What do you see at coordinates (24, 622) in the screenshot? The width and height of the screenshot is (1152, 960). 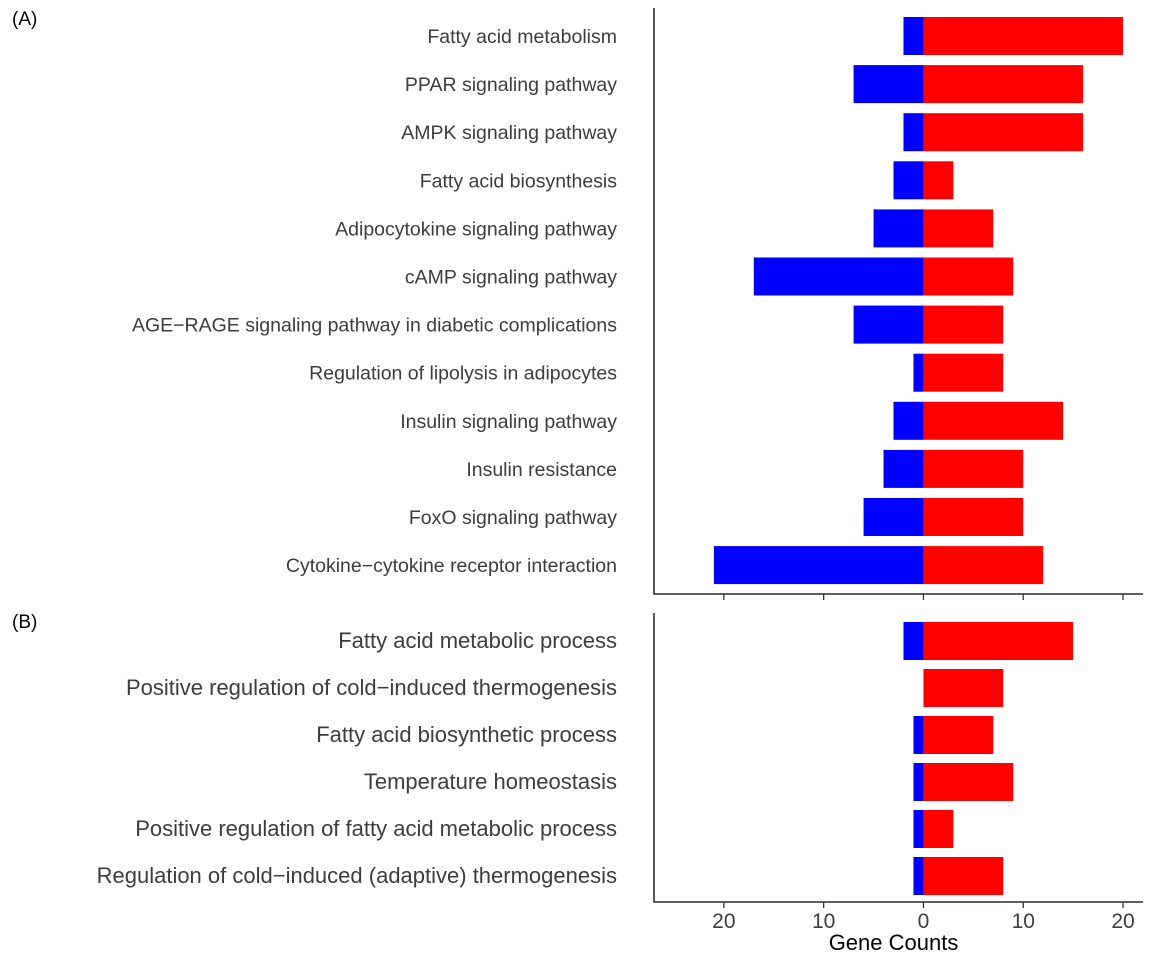 I see `panel-label: (B)` at bounding box center [24, 622].